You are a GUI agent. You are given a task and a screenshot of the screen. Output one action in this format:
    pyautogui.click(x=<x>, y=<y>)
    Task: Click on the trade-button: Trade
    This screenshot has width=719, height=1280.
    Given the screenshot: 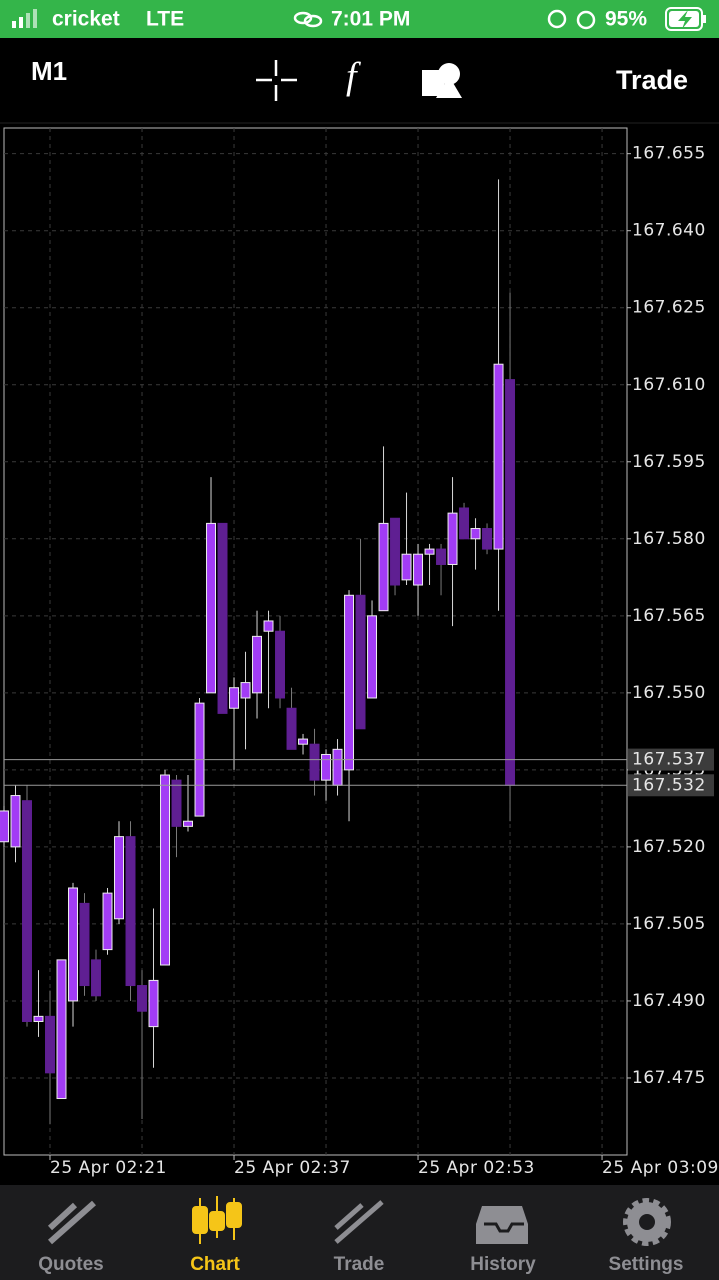 What is the action you would take?
    pyautogui.click(x=652, y=80)
    